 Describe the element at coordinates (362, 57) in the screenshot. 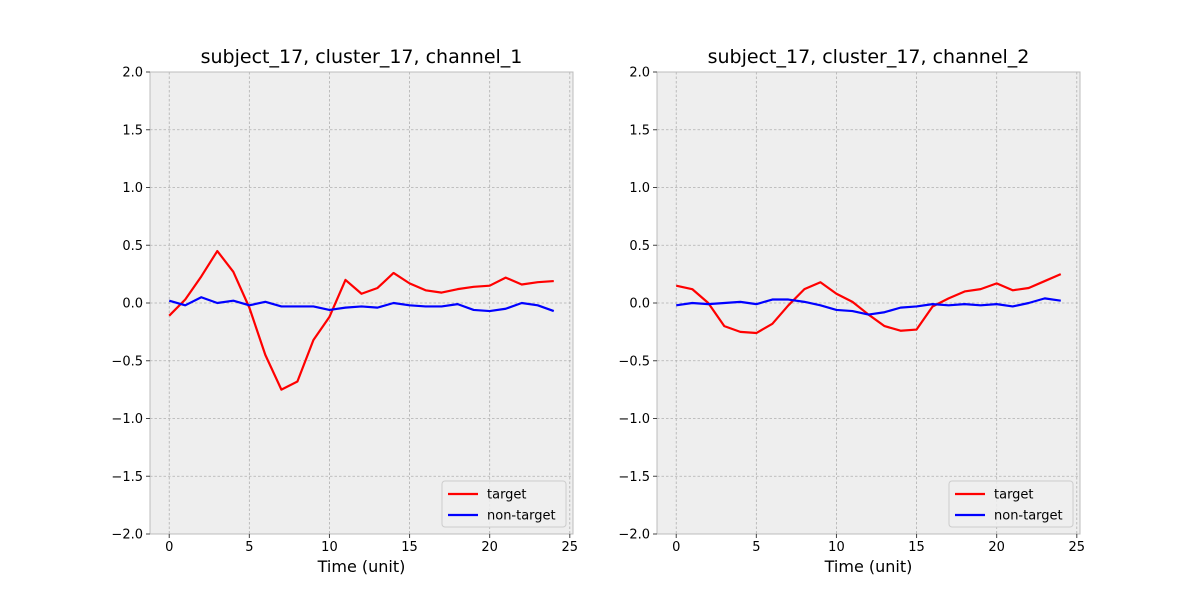

I see `chart-title: subject_17, cluster_17, channel_1` at that location.